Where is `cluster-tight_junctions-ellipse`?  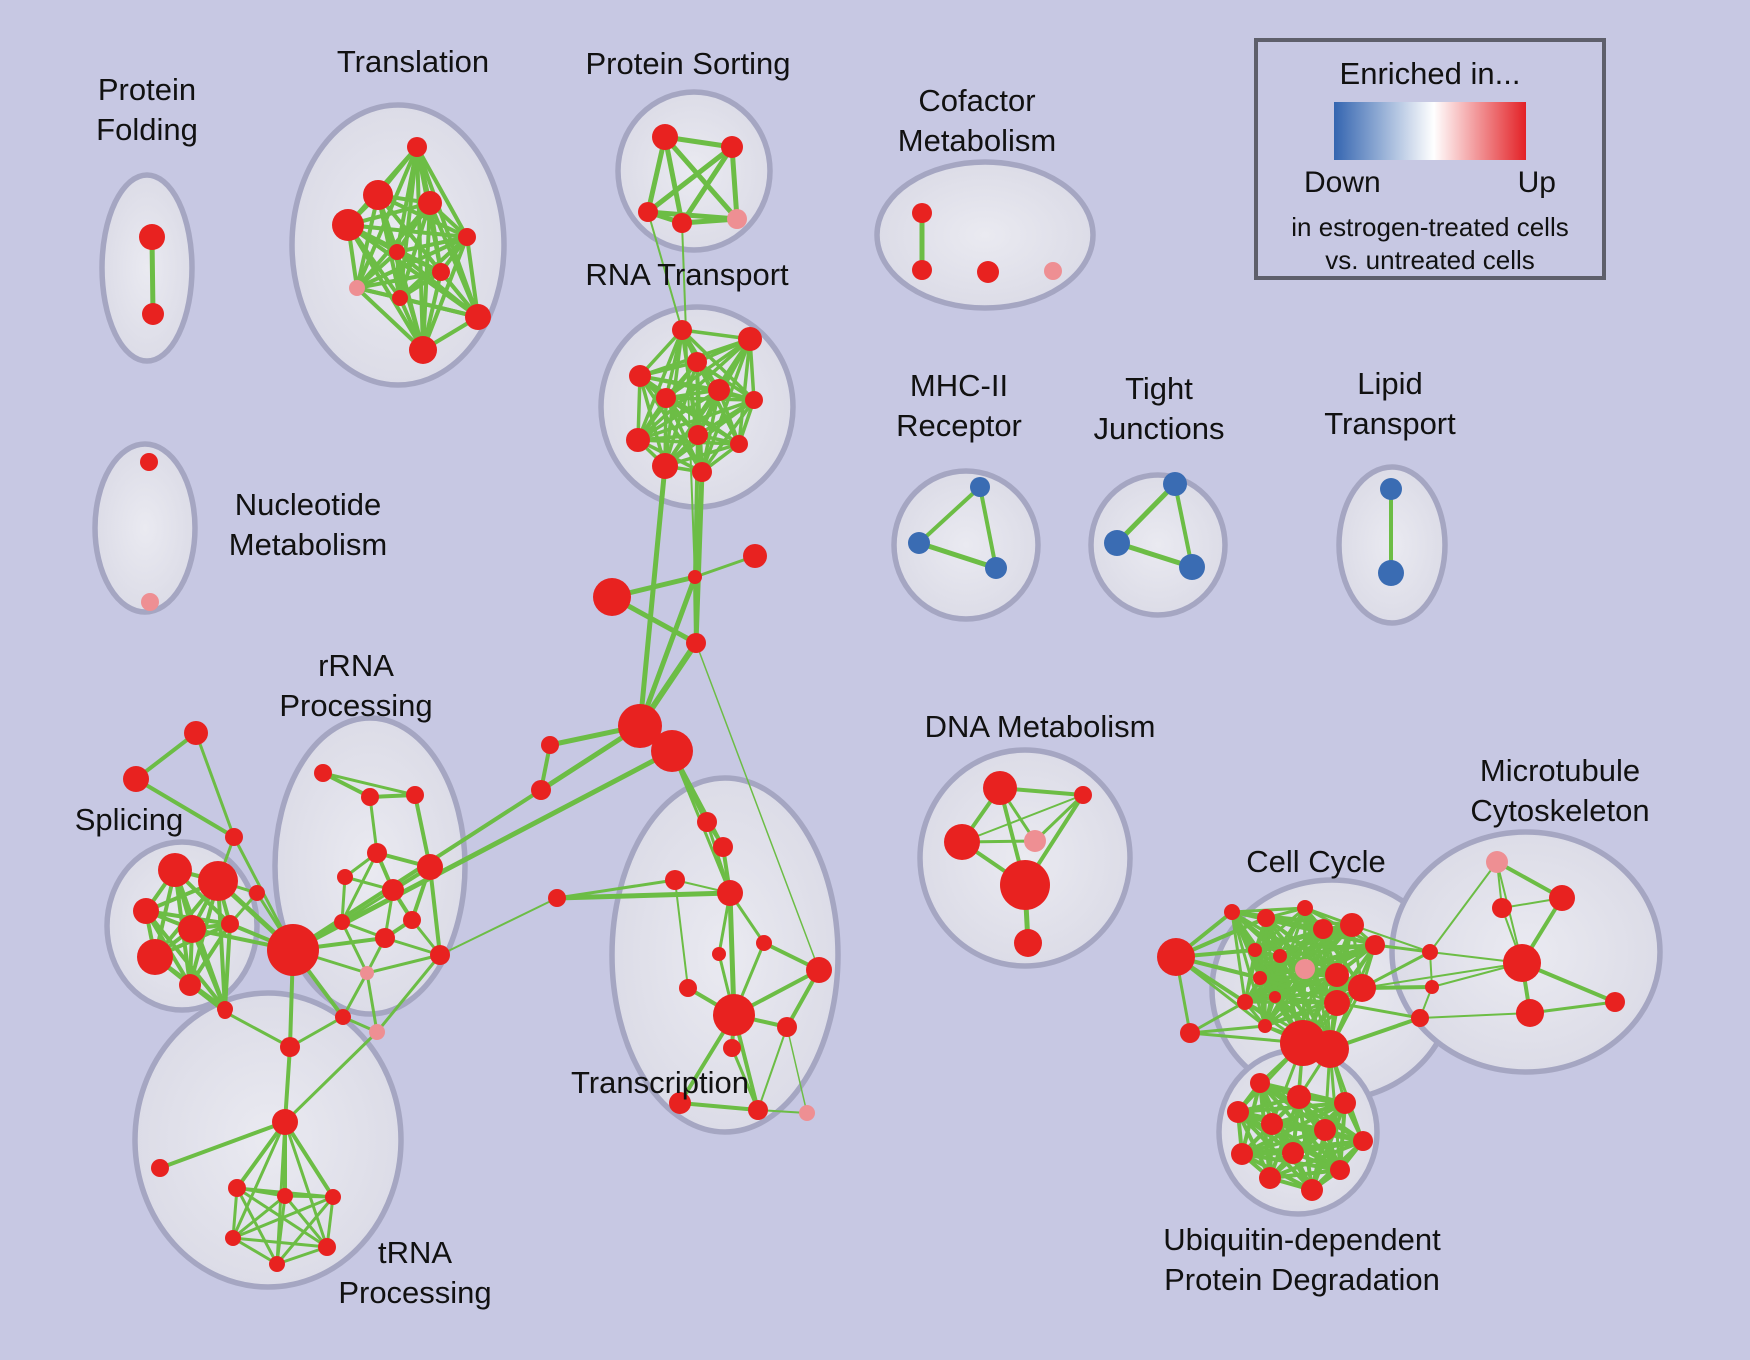 cluster-tight_junctions-ellipse is located at coordinates (1158, 545).